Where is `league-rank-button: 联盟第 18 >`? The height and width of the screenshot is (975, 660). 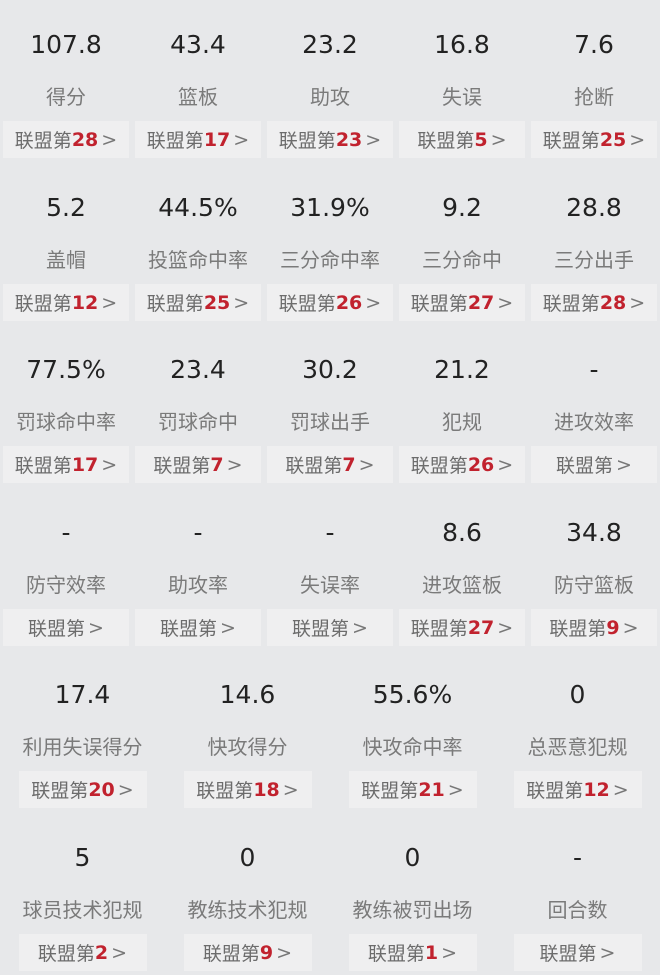 league-rank-button: 联盟第 18 > is located at coordinates (247, 789).